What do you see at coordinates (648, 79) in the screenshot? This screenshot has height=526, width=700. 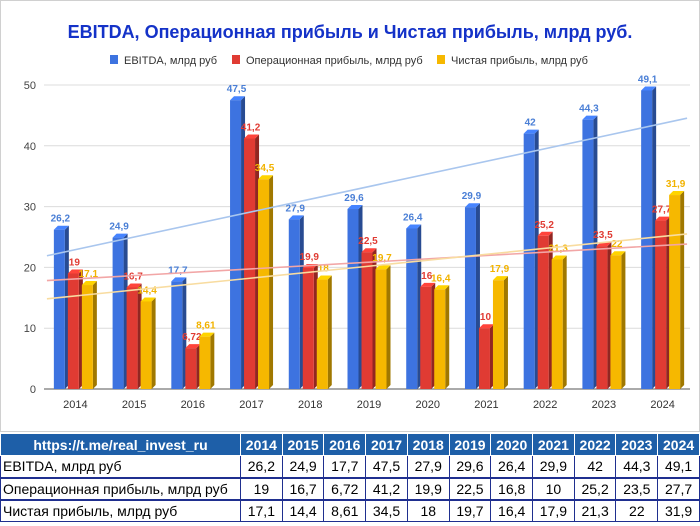 I see `data-label: 49,1` at bounding box center [648, 79].